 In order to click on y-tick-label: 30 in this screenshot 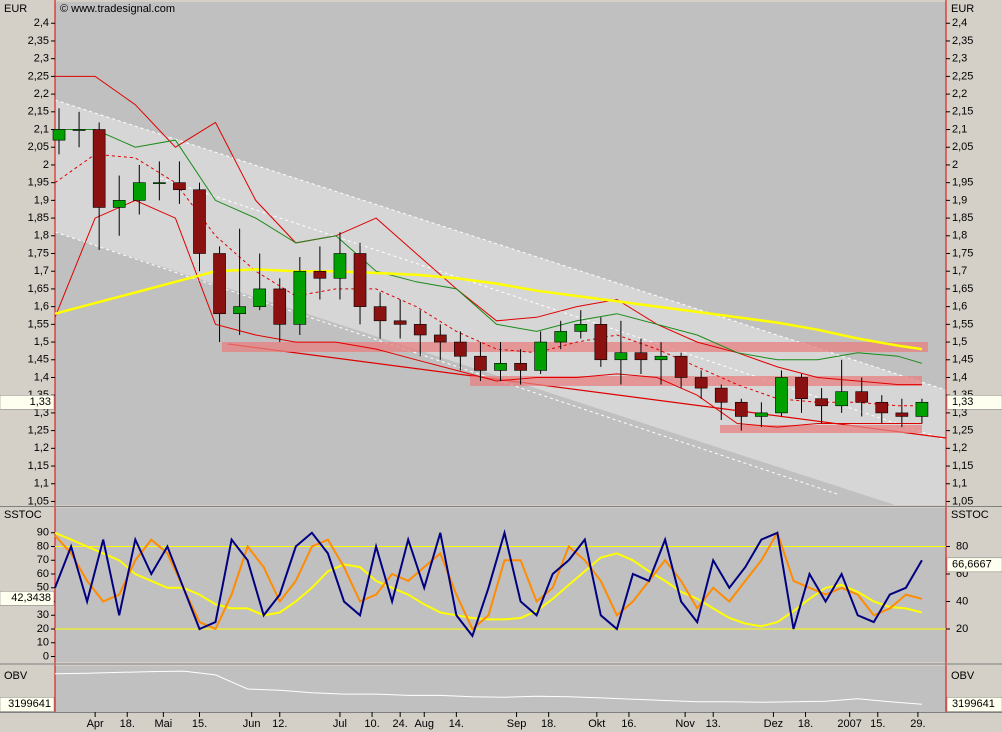, I will do `click(43, 615)`.